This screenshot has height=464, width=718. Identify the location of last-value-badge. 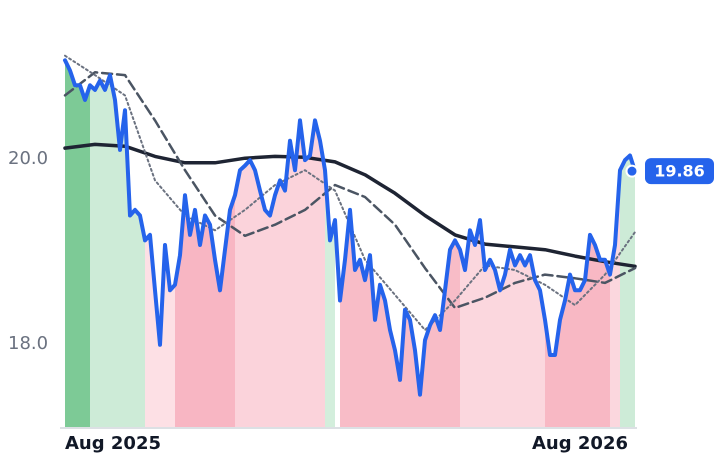
(679, 171).